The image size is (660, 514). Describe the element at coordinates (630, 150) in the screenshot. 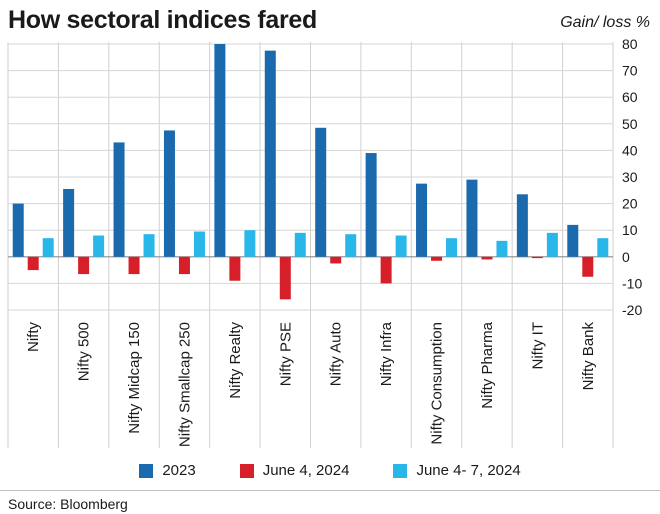

I see `y-tick-label: 40` at that location.